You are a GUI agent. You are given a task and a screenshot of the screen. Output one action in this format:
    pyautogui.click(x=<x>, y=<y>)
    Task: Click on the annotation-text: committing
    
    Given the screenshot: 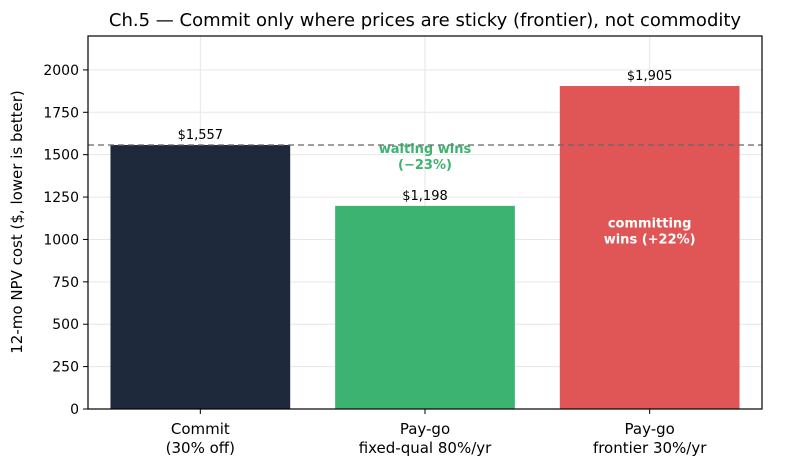 What is the action you would take?
    pyautogui.click(x=650, y=224)
    